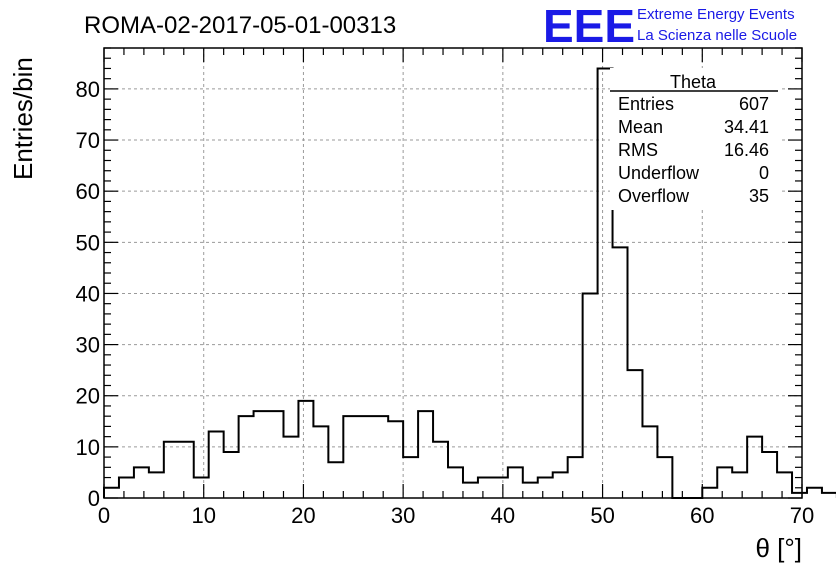 The width and height of the screenshot is (836, 572). What do you see at coordinates (640, 127) in the screenshot?
I see `stats-label: Mean` at bounding box center [640, 127].